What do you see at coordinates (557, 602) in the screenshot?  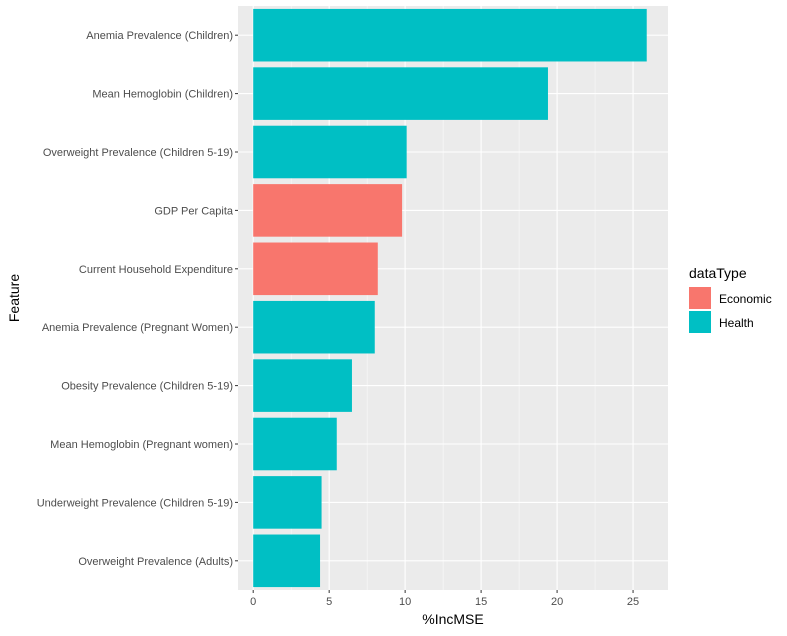 I see `x-tick-label: 20` at bounding box center [557, 602].